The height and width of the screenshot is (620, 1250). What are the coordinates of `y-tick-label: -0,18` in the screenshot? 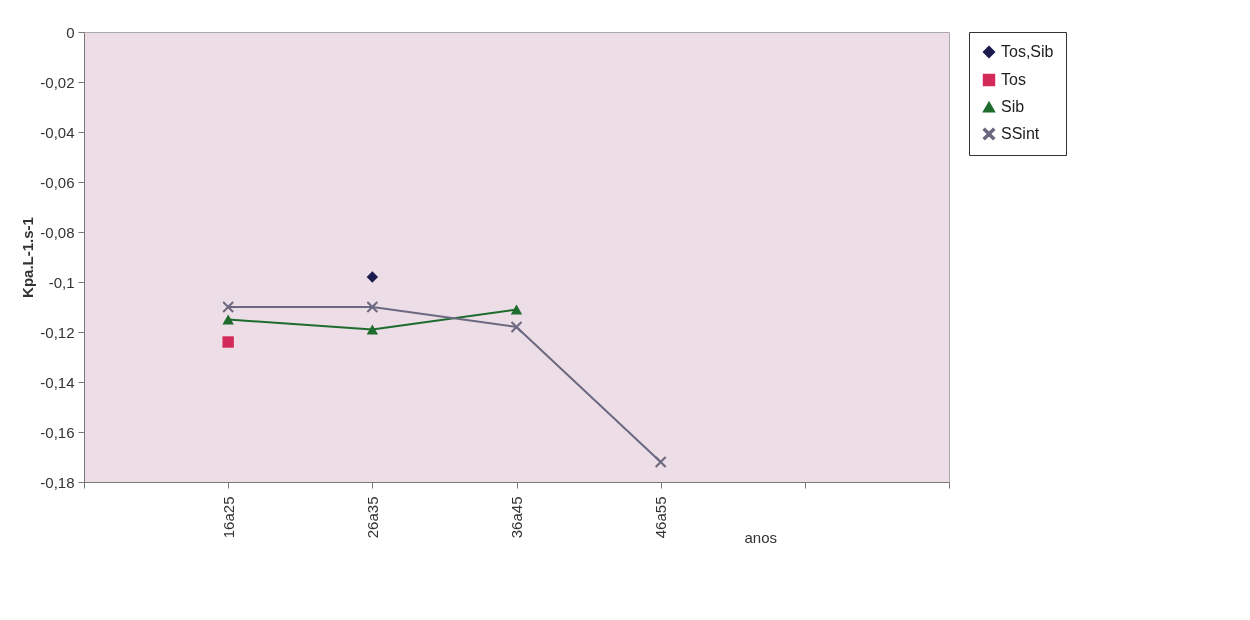 It's located at (57, 482).